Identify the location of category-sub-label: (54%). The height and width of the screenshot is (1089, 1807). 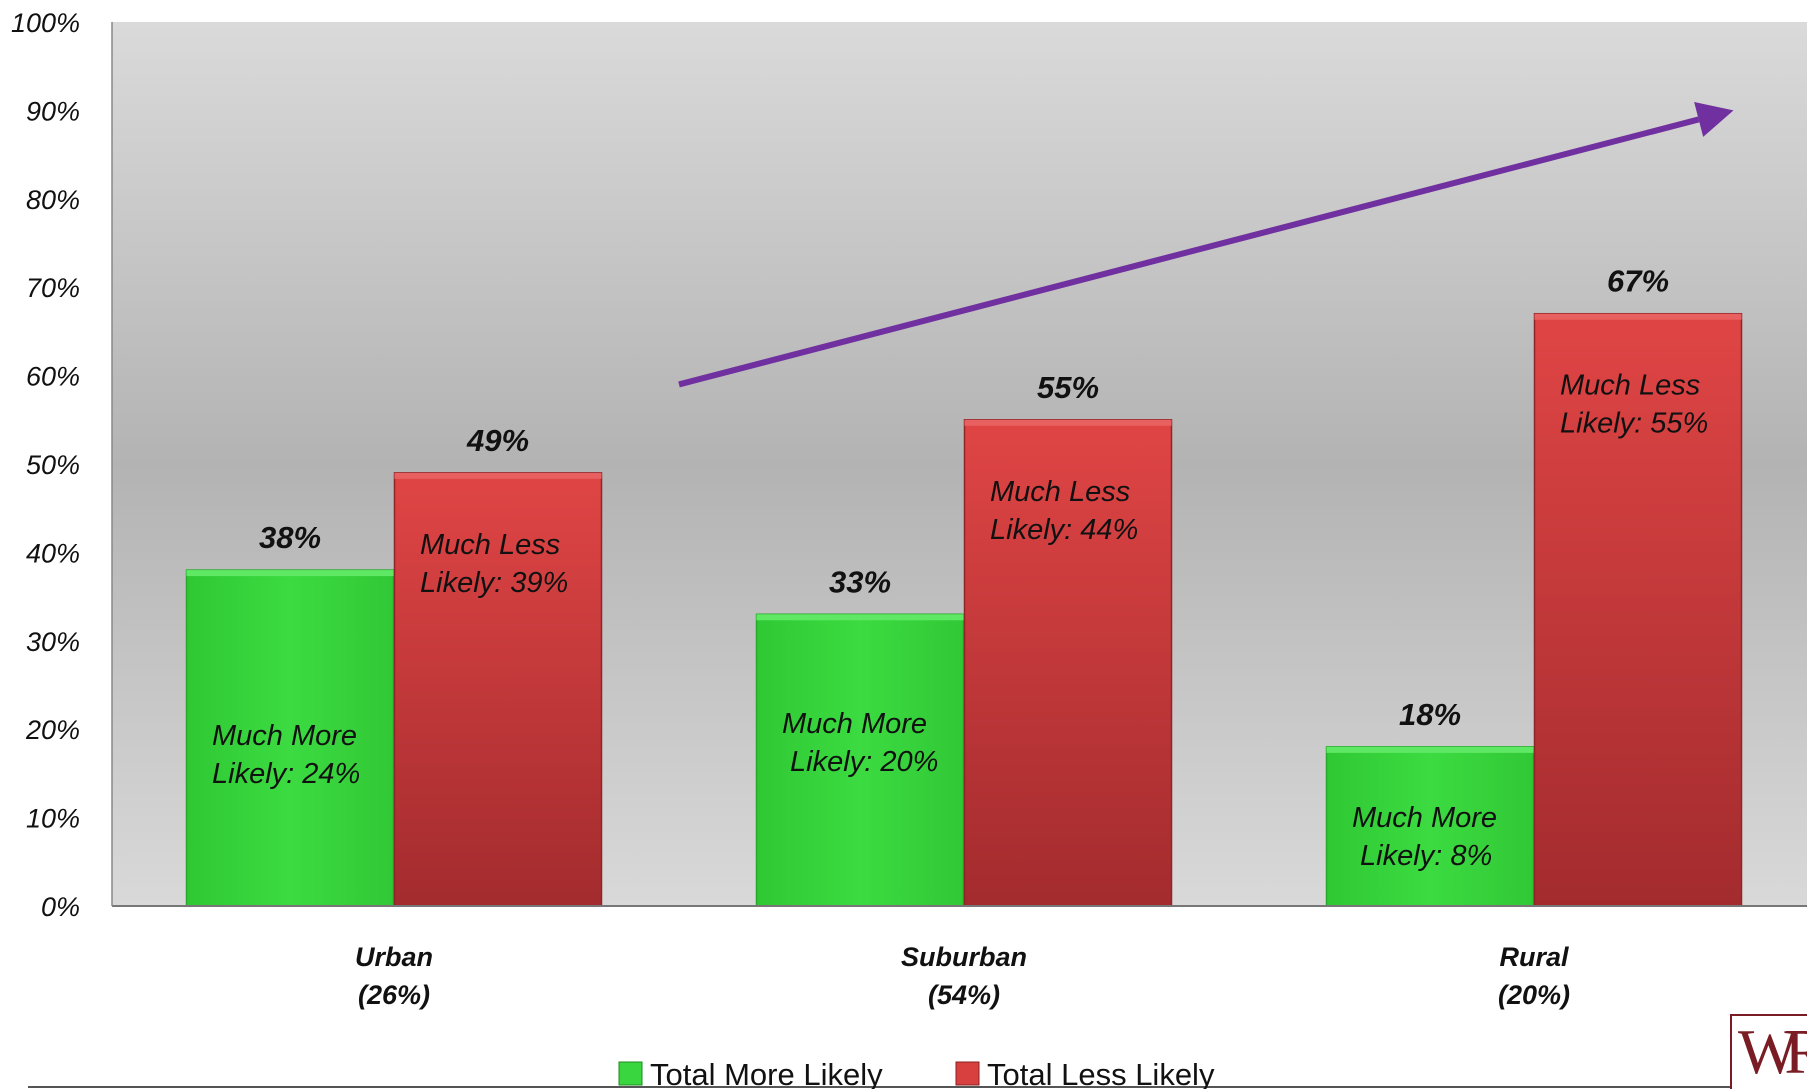
(964, 995).